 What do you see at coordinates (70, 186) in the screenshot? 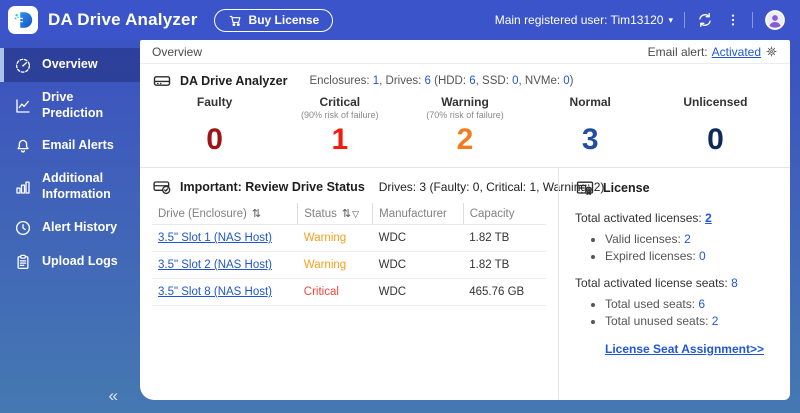
I see `sidebar-item-additional-information: Additional Information` at bounding box center [70, 186].